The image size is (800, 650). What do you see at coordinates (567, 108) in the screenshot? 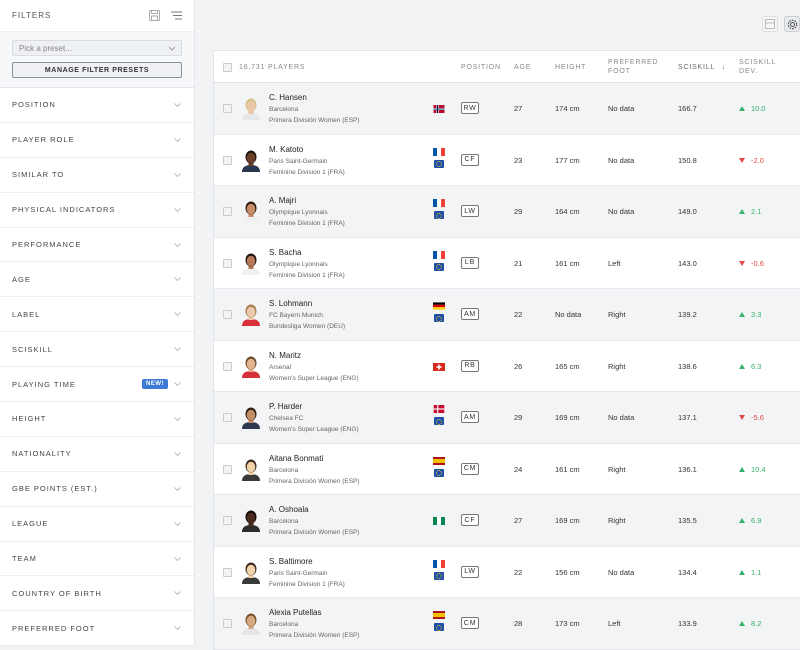
I see `height-cell: 174 cm` at bounding box center [567, 108].